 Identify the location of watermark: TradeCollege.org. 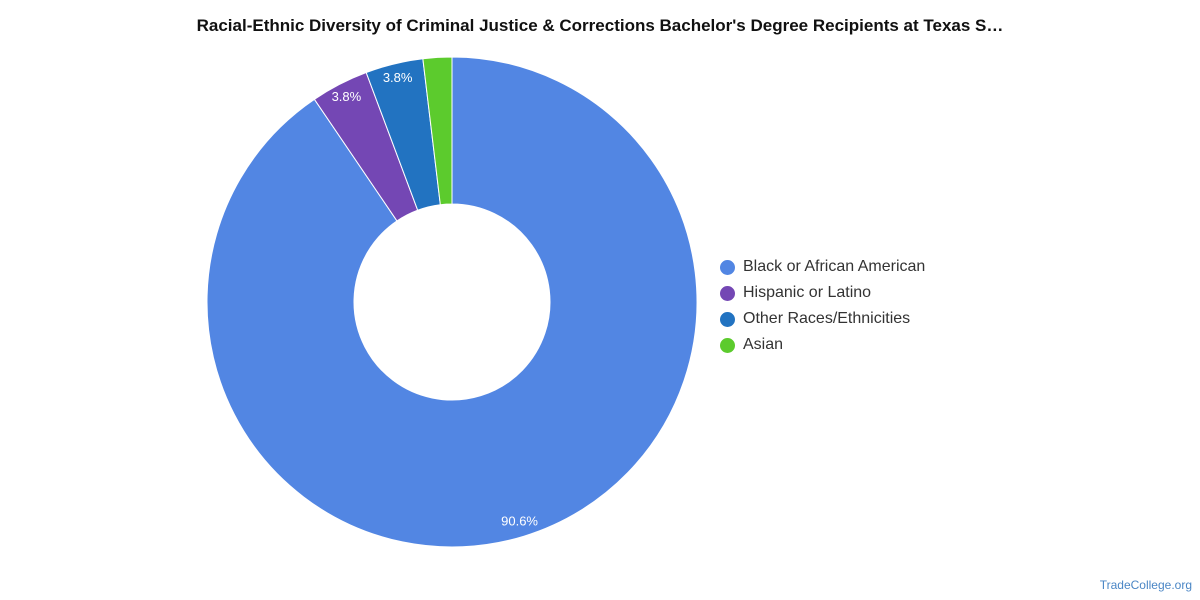
(1145, 585).